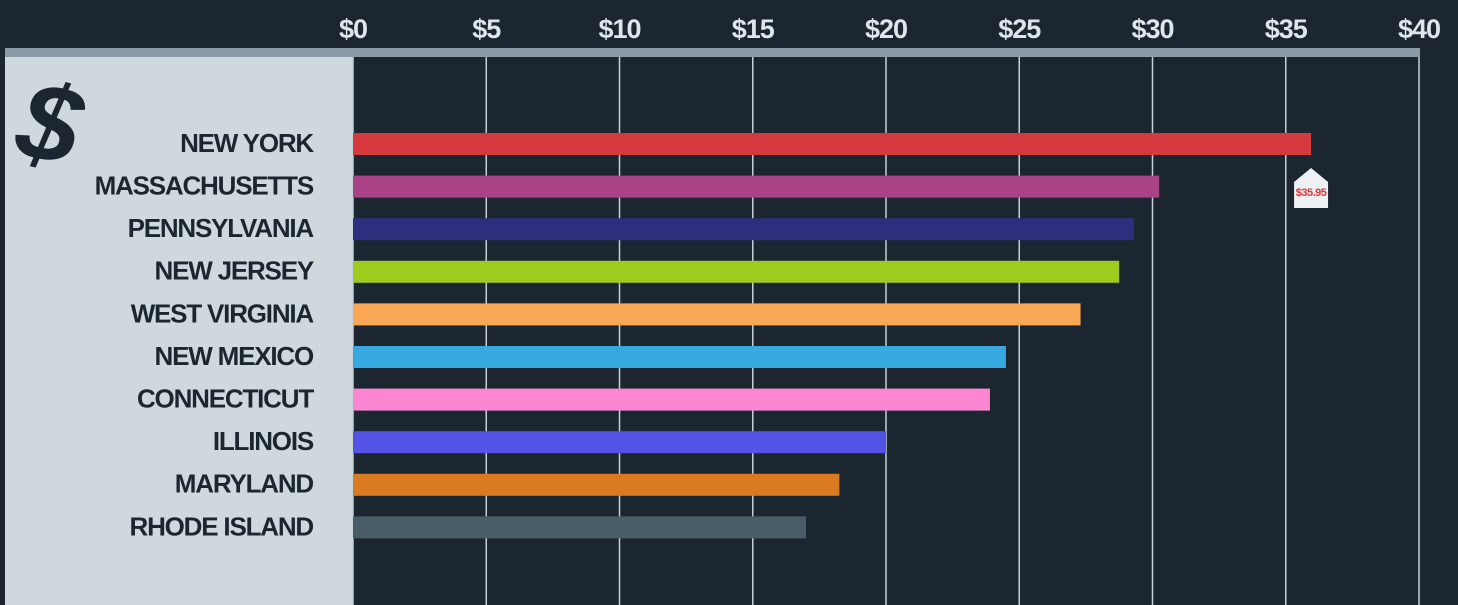 The image size is (1458, 605). I want to click on x-tick-label: $20, so click(886, 29).